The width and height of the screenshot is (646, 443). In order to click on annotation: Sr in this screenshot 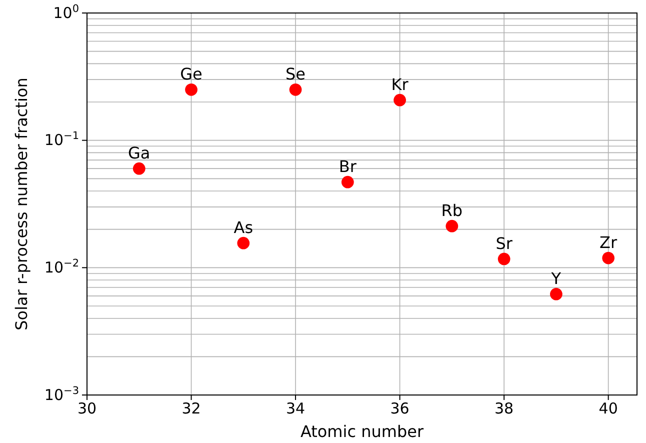, I will do `click(504, 243)`.